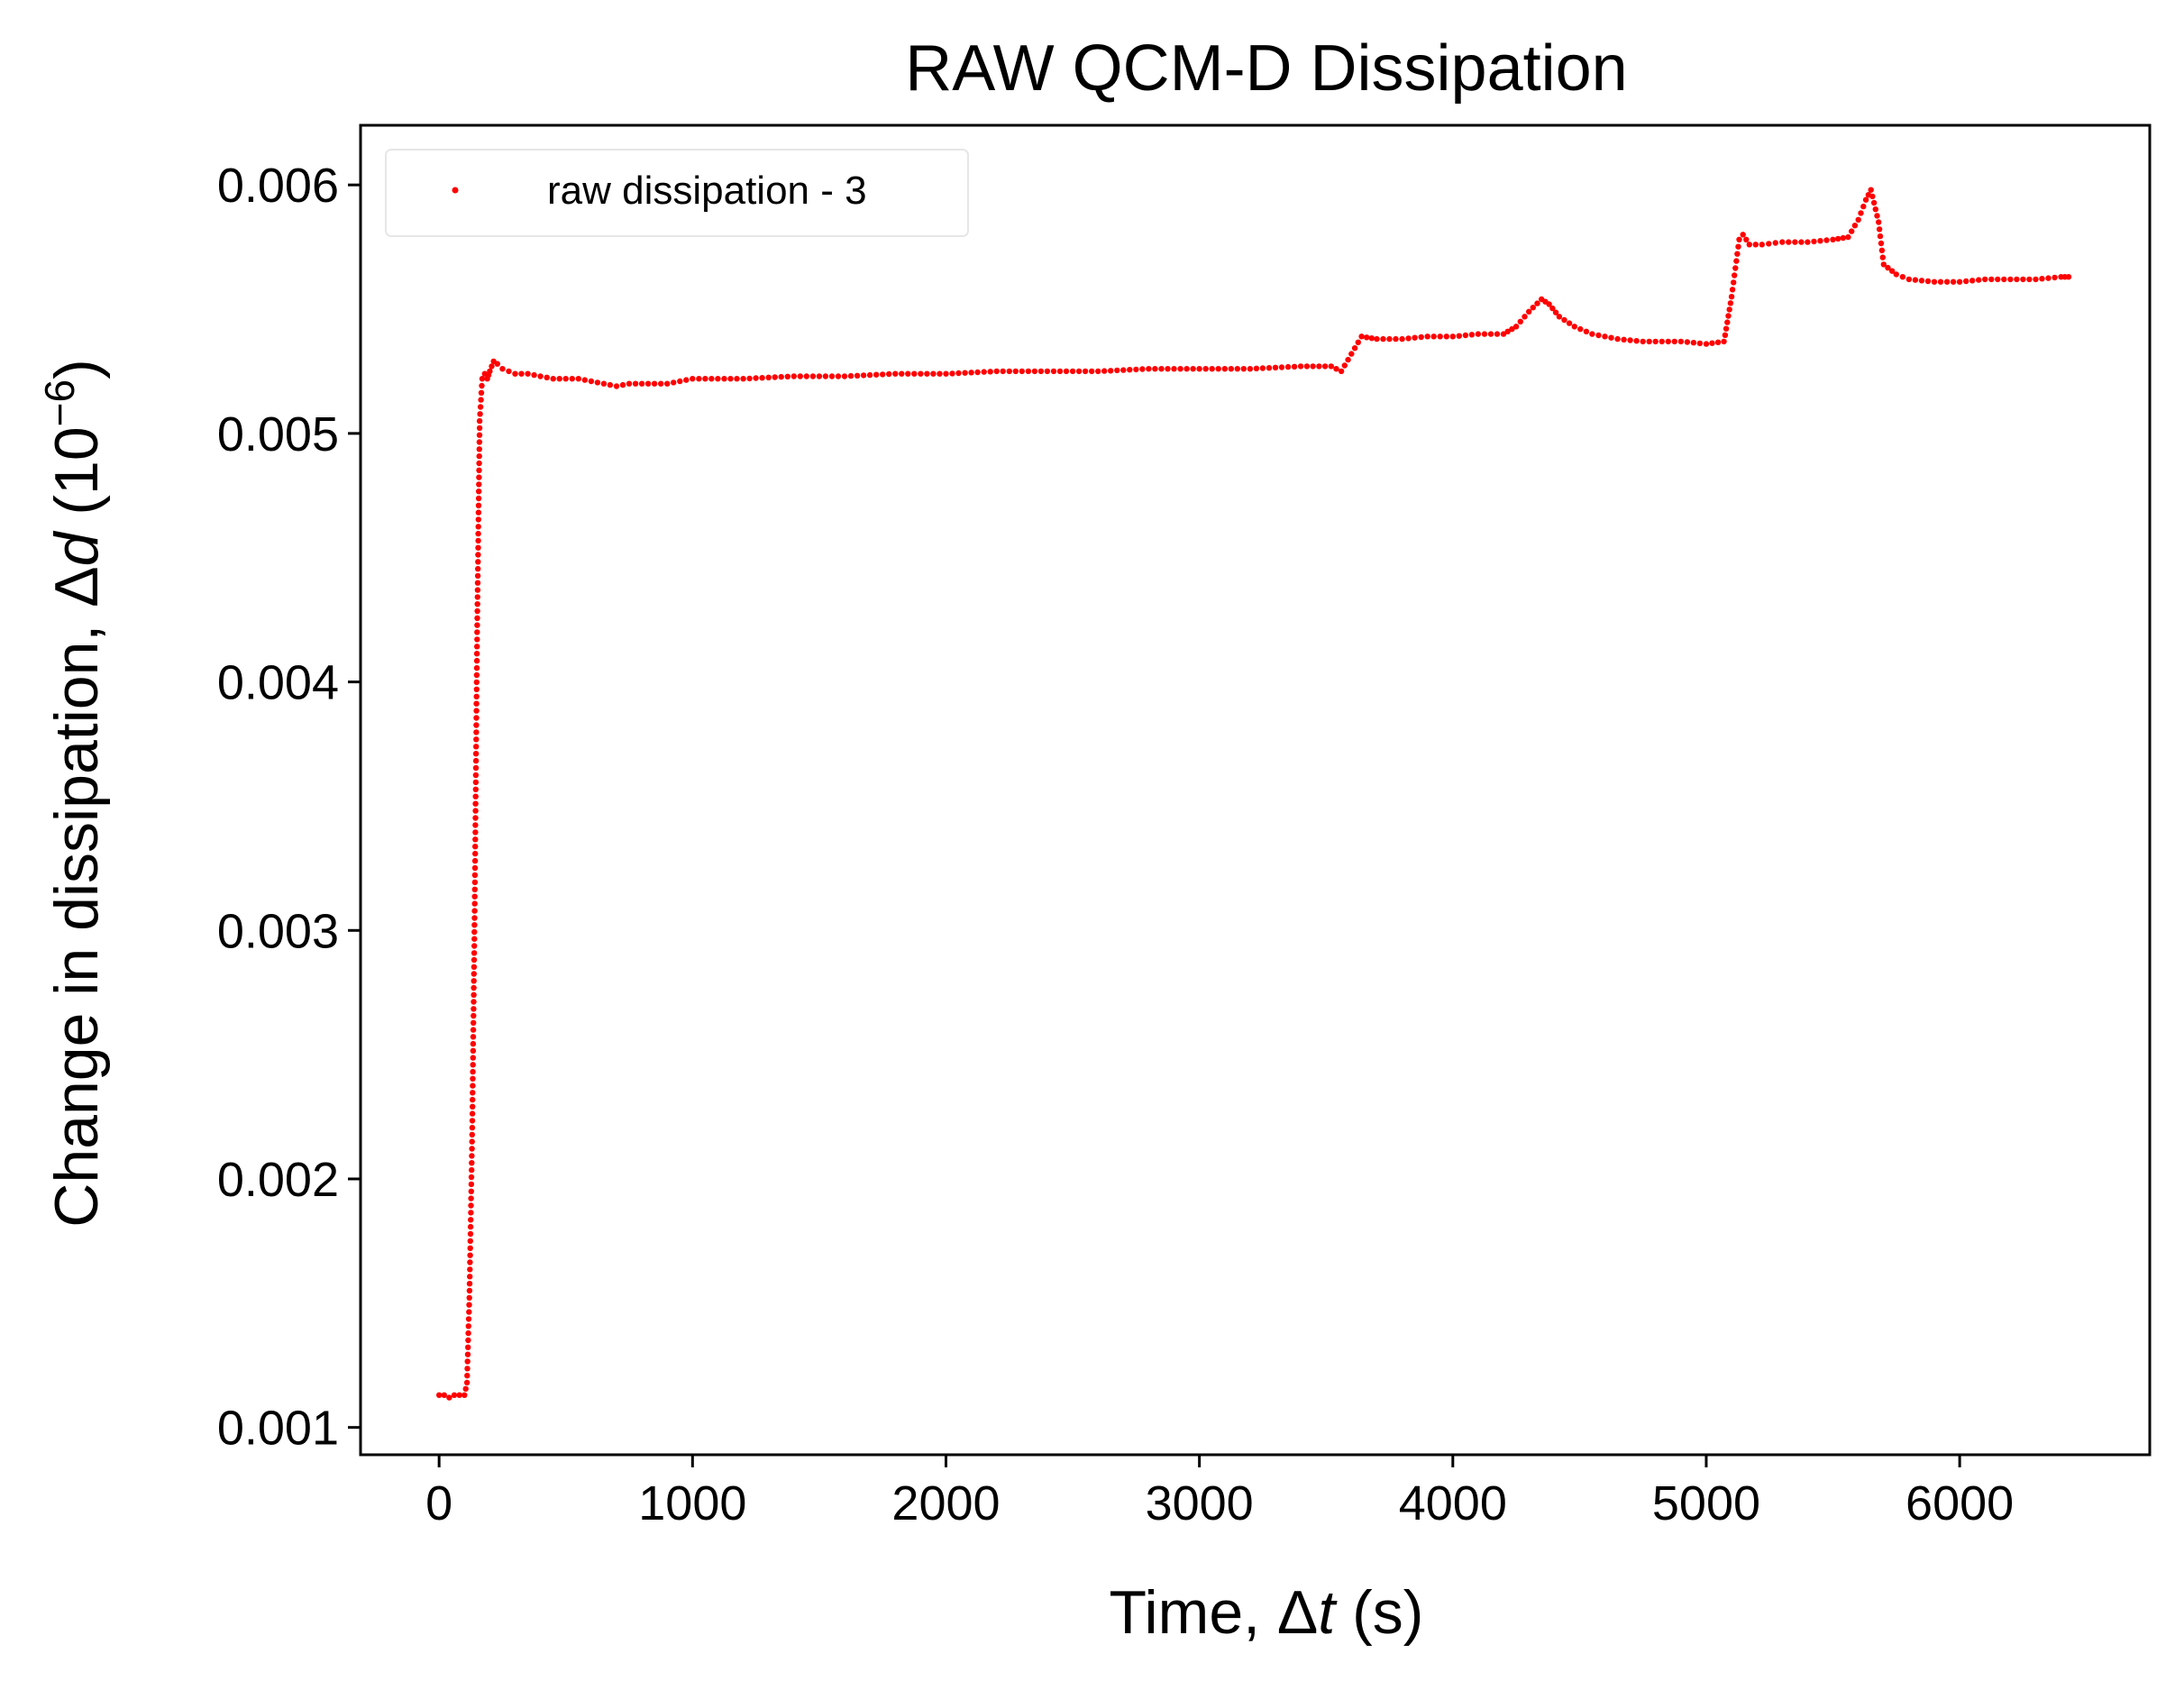  What do you see at coordinates (278, 931) in the screenshot?
I see `y-tick-label: 0.003` at bounding box center [278, 931].